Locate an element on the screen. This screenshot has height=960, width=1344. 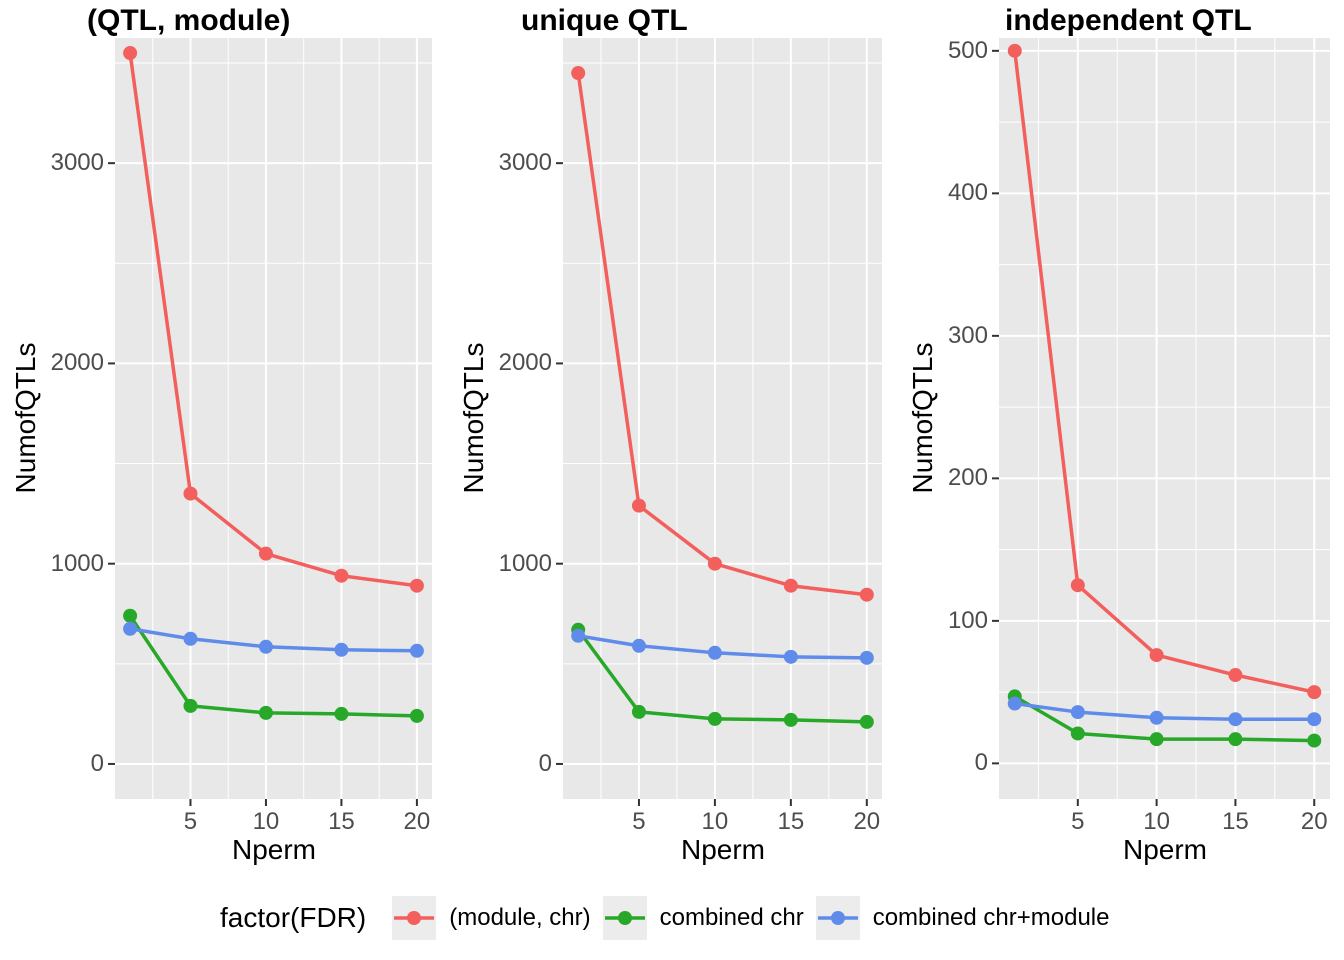
legend-item-combined-chr-module: combined chr+module is located at coordinates (962, 918).